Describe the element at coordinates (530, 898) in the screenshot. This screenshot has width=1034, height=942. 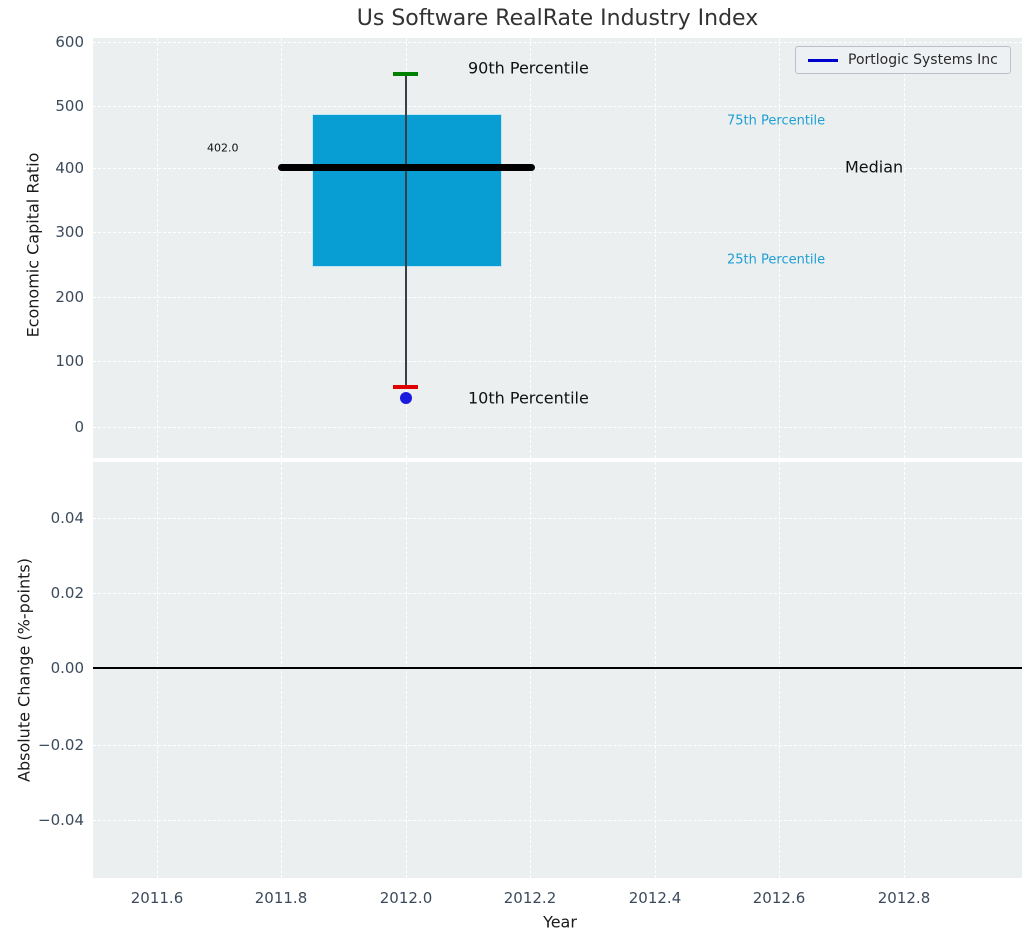
I see `xtick-2012.2: 2012.2` at that location.